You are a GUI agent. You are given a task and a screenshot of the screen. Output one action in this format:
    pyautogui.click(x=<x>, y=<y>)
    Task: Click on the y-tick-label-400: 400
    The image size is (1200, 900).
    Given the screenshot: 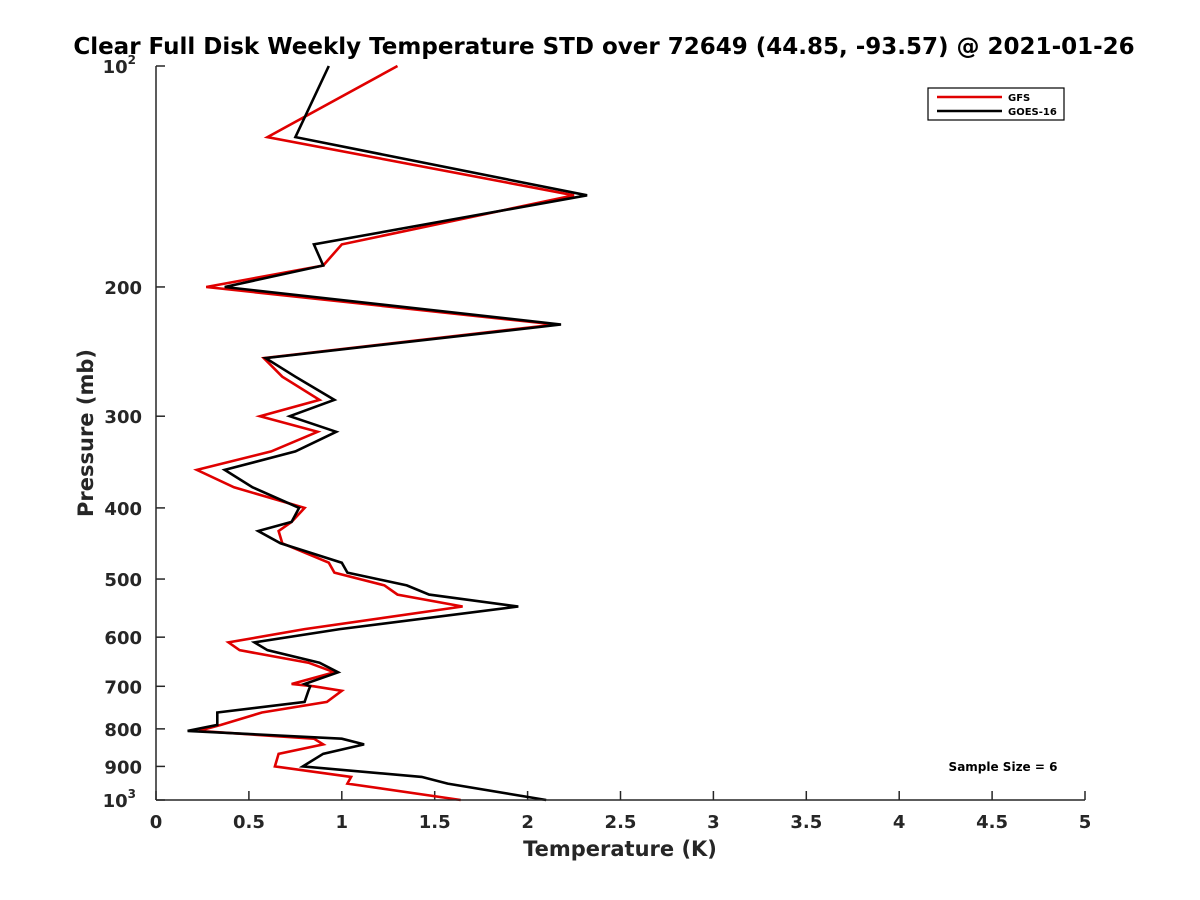 What is the action you would take?
    pyautogui.click(x=123, y=509)
    